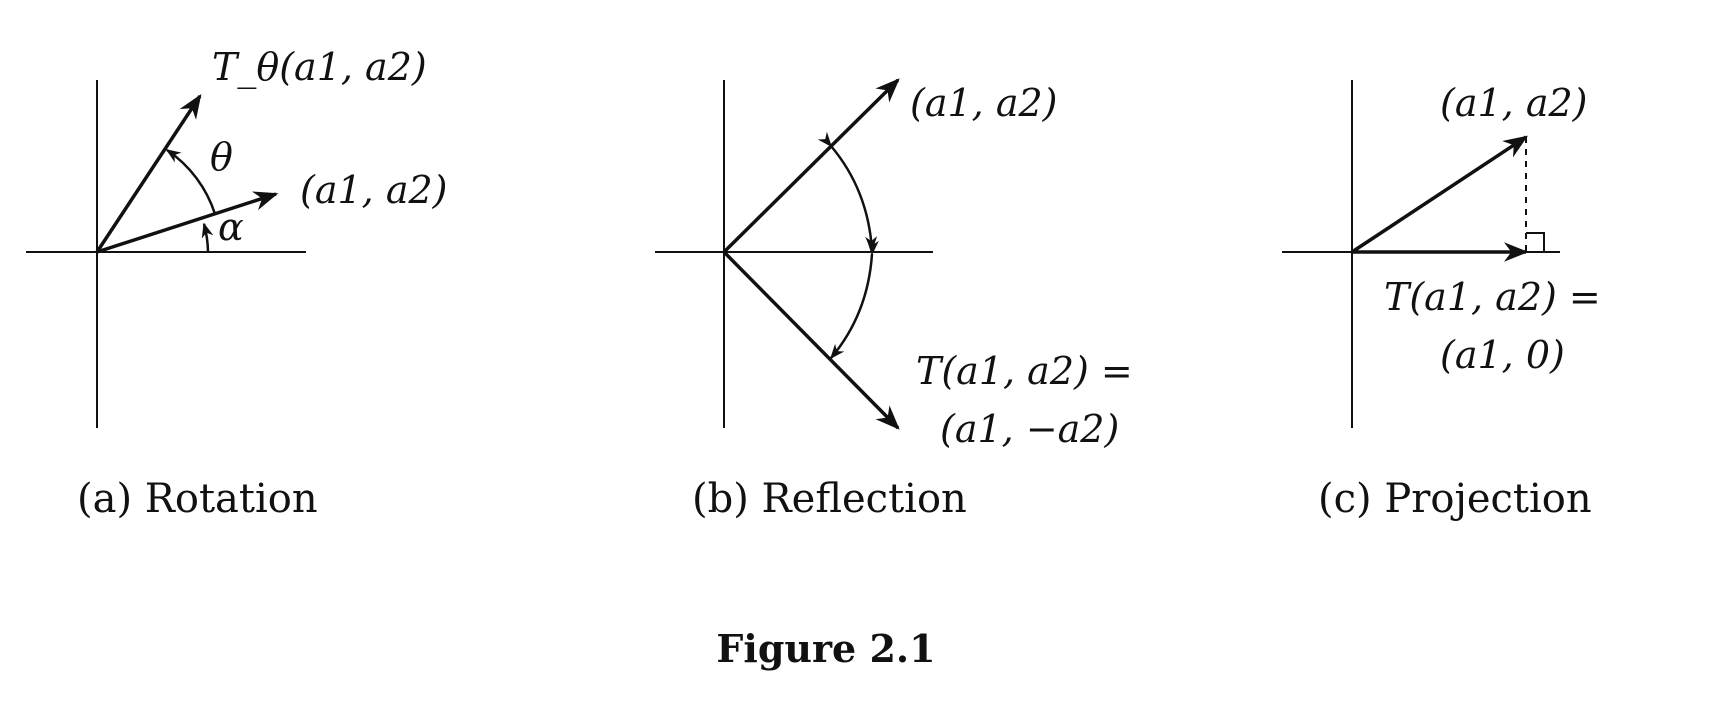 This screenshot has width=1724, height=704. Describe the element at coordinates (1502, 355) in the screenshot. I see `projected-vector-label-line2: (a1, 0)` at that location.